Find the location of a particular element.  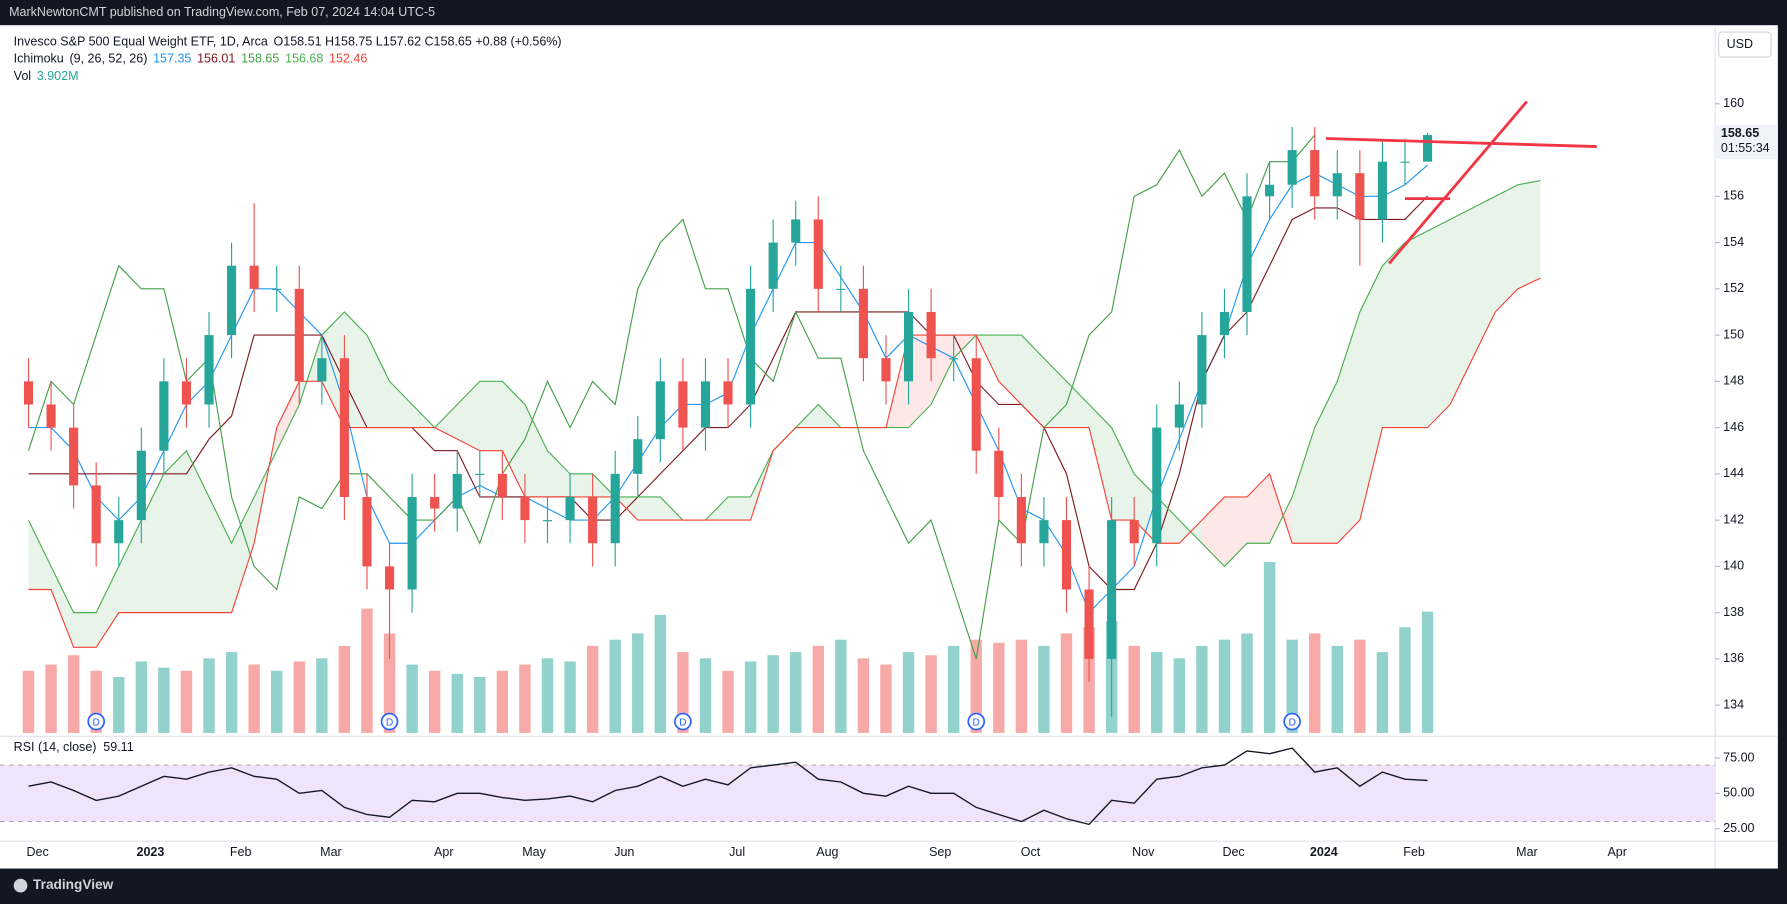

legend-value: 152.46 is located at coordinates (348, 59).